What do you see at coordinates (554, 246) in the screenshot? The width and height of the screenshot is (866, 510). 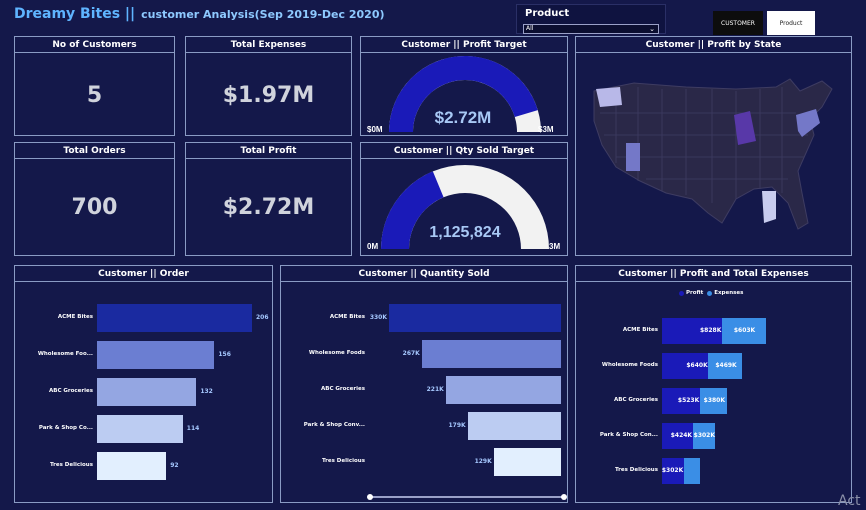 I see `qty-gauge-max: 3M` at bounding box center [554, 246].